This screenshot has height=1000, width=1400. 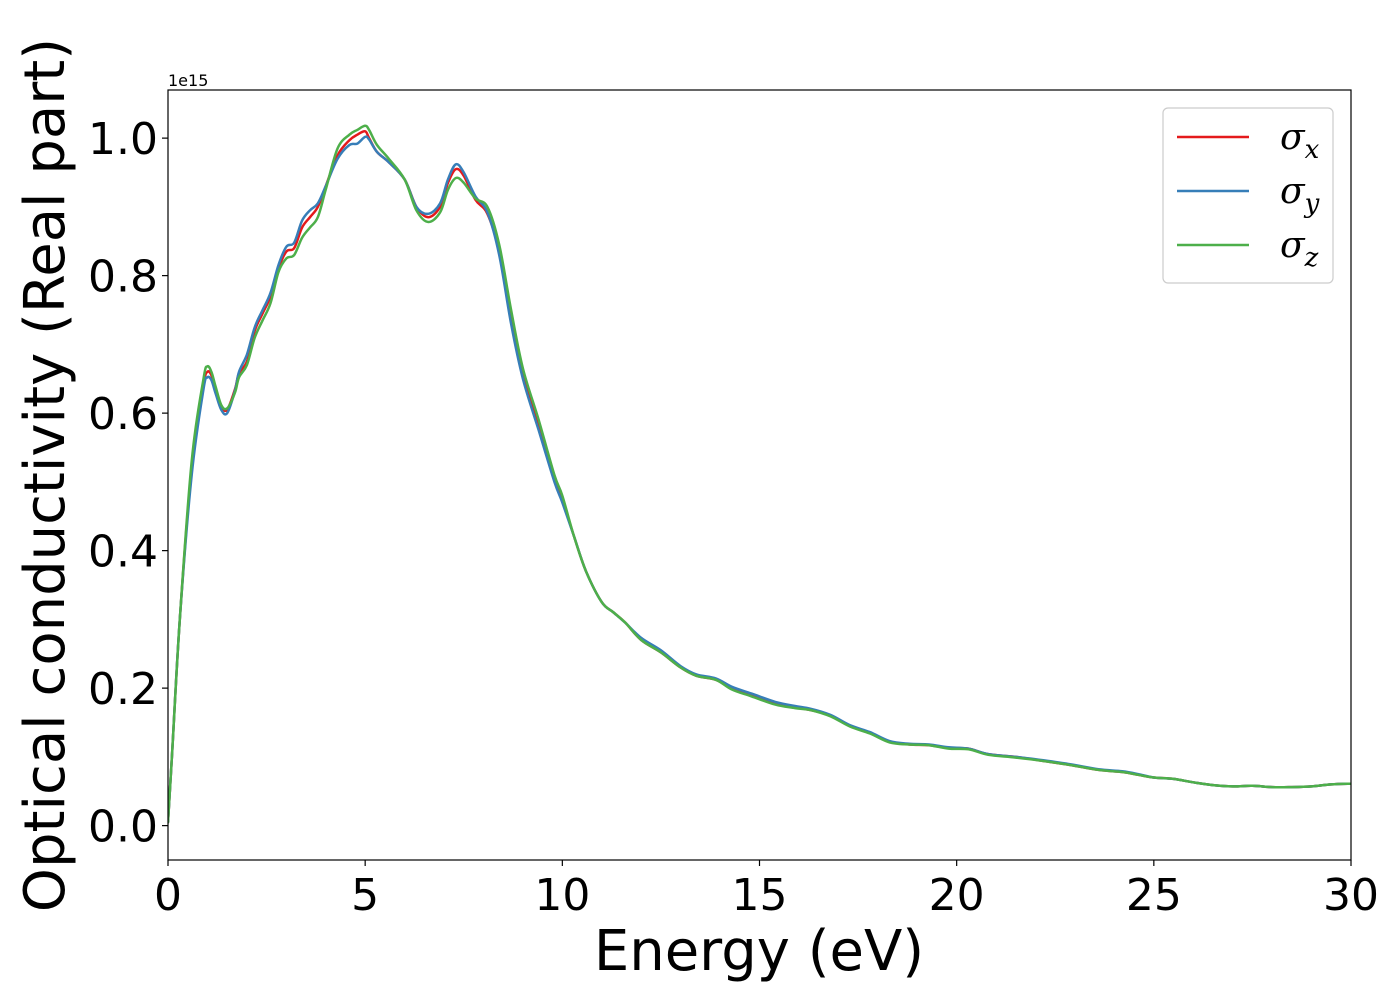 What do you see at coordinates (128, 483) in the screenshot?
I see `y-axis-ticks: 0.0 0.2 0.4 0.6 0.8 1.0` at bounding box center [128, 483].